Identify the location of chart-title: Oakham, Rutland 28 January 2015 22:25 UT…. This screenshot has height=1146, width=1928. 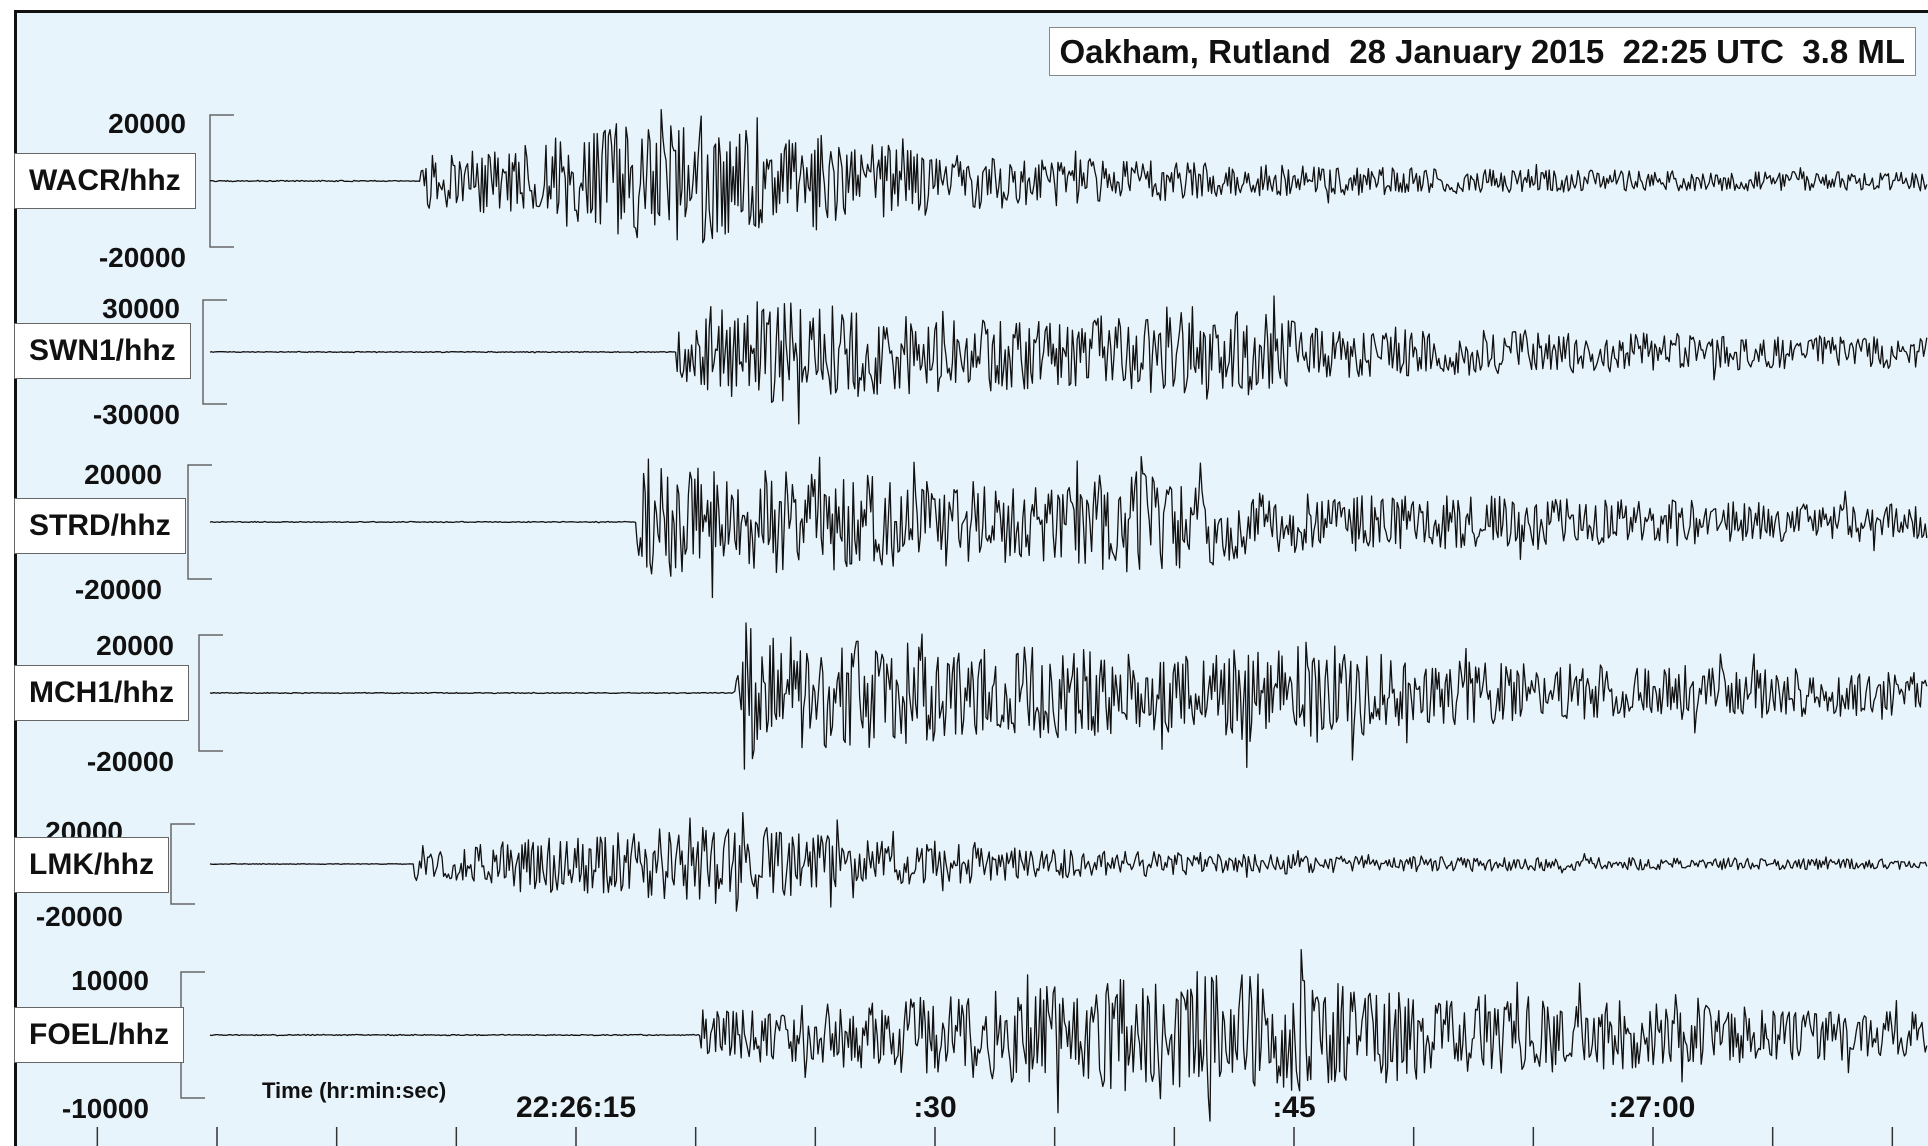
(1482, 51).